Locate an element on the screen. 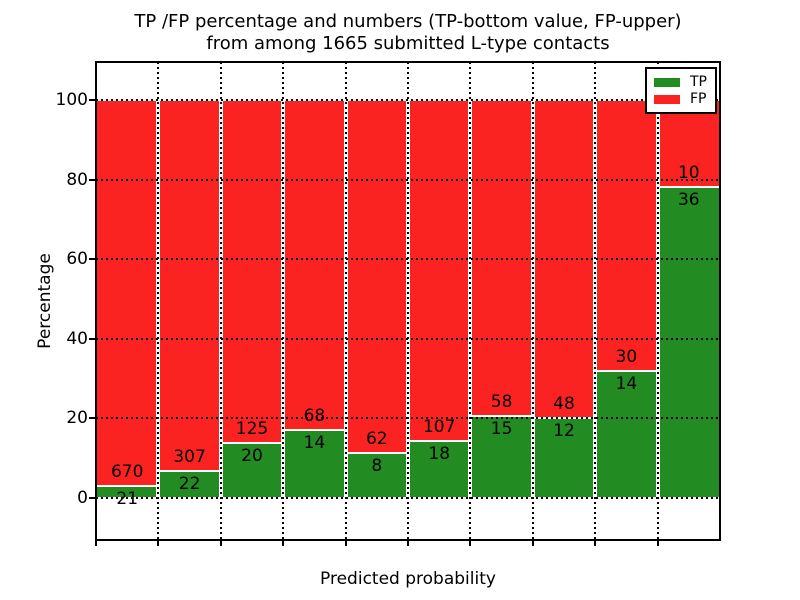  fp-count-label: 68 is located at coordinates (314, 416).